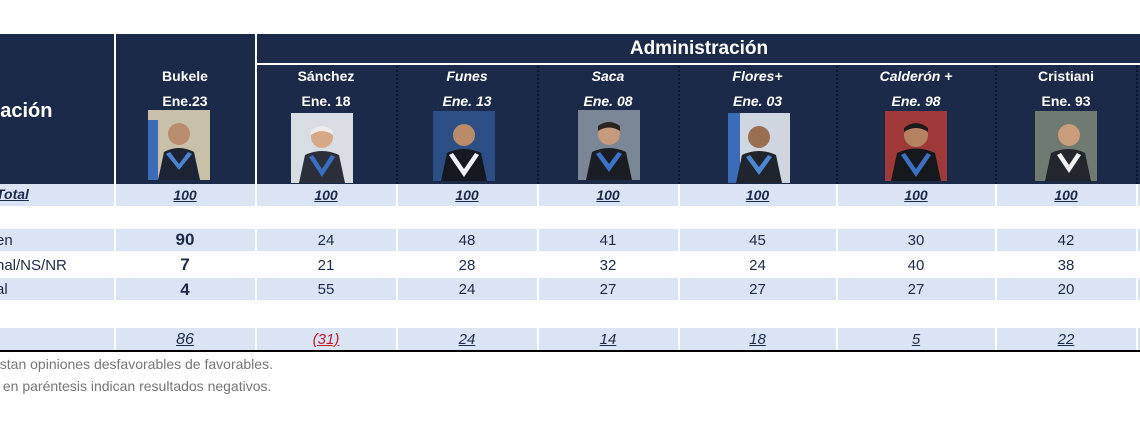 This screenshot has height=421, width=1140. I want to click on column-date: Ene. 98, so click(916, 101).